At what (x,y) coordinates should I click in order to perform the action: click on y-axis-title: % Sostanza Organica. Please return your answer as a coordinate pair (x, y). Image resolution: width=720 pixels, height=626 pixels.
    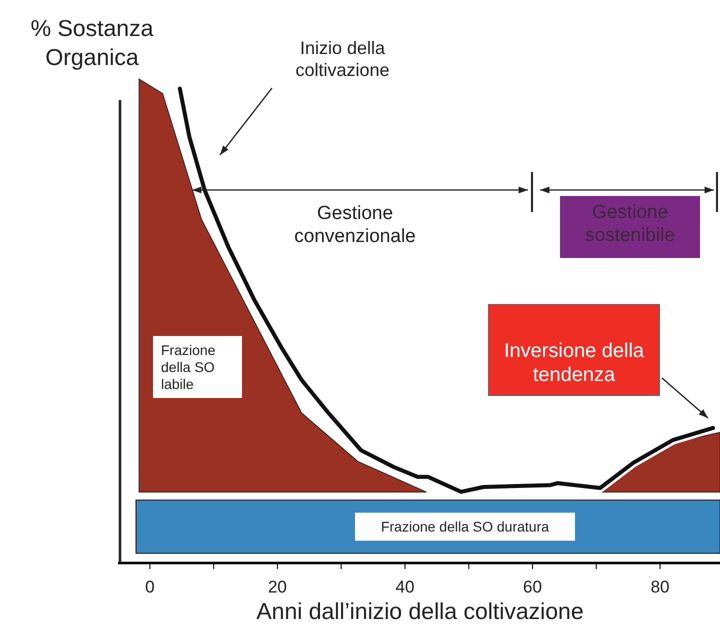
    Looking at the image, I should click on (92, 43).